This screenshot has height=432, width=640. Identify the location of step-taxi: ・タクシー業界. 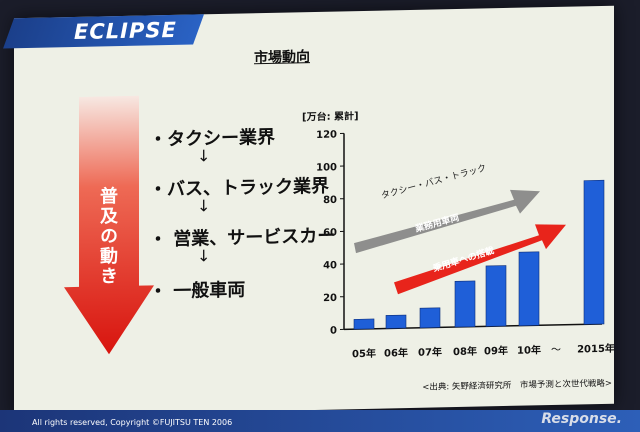
(212, 138).